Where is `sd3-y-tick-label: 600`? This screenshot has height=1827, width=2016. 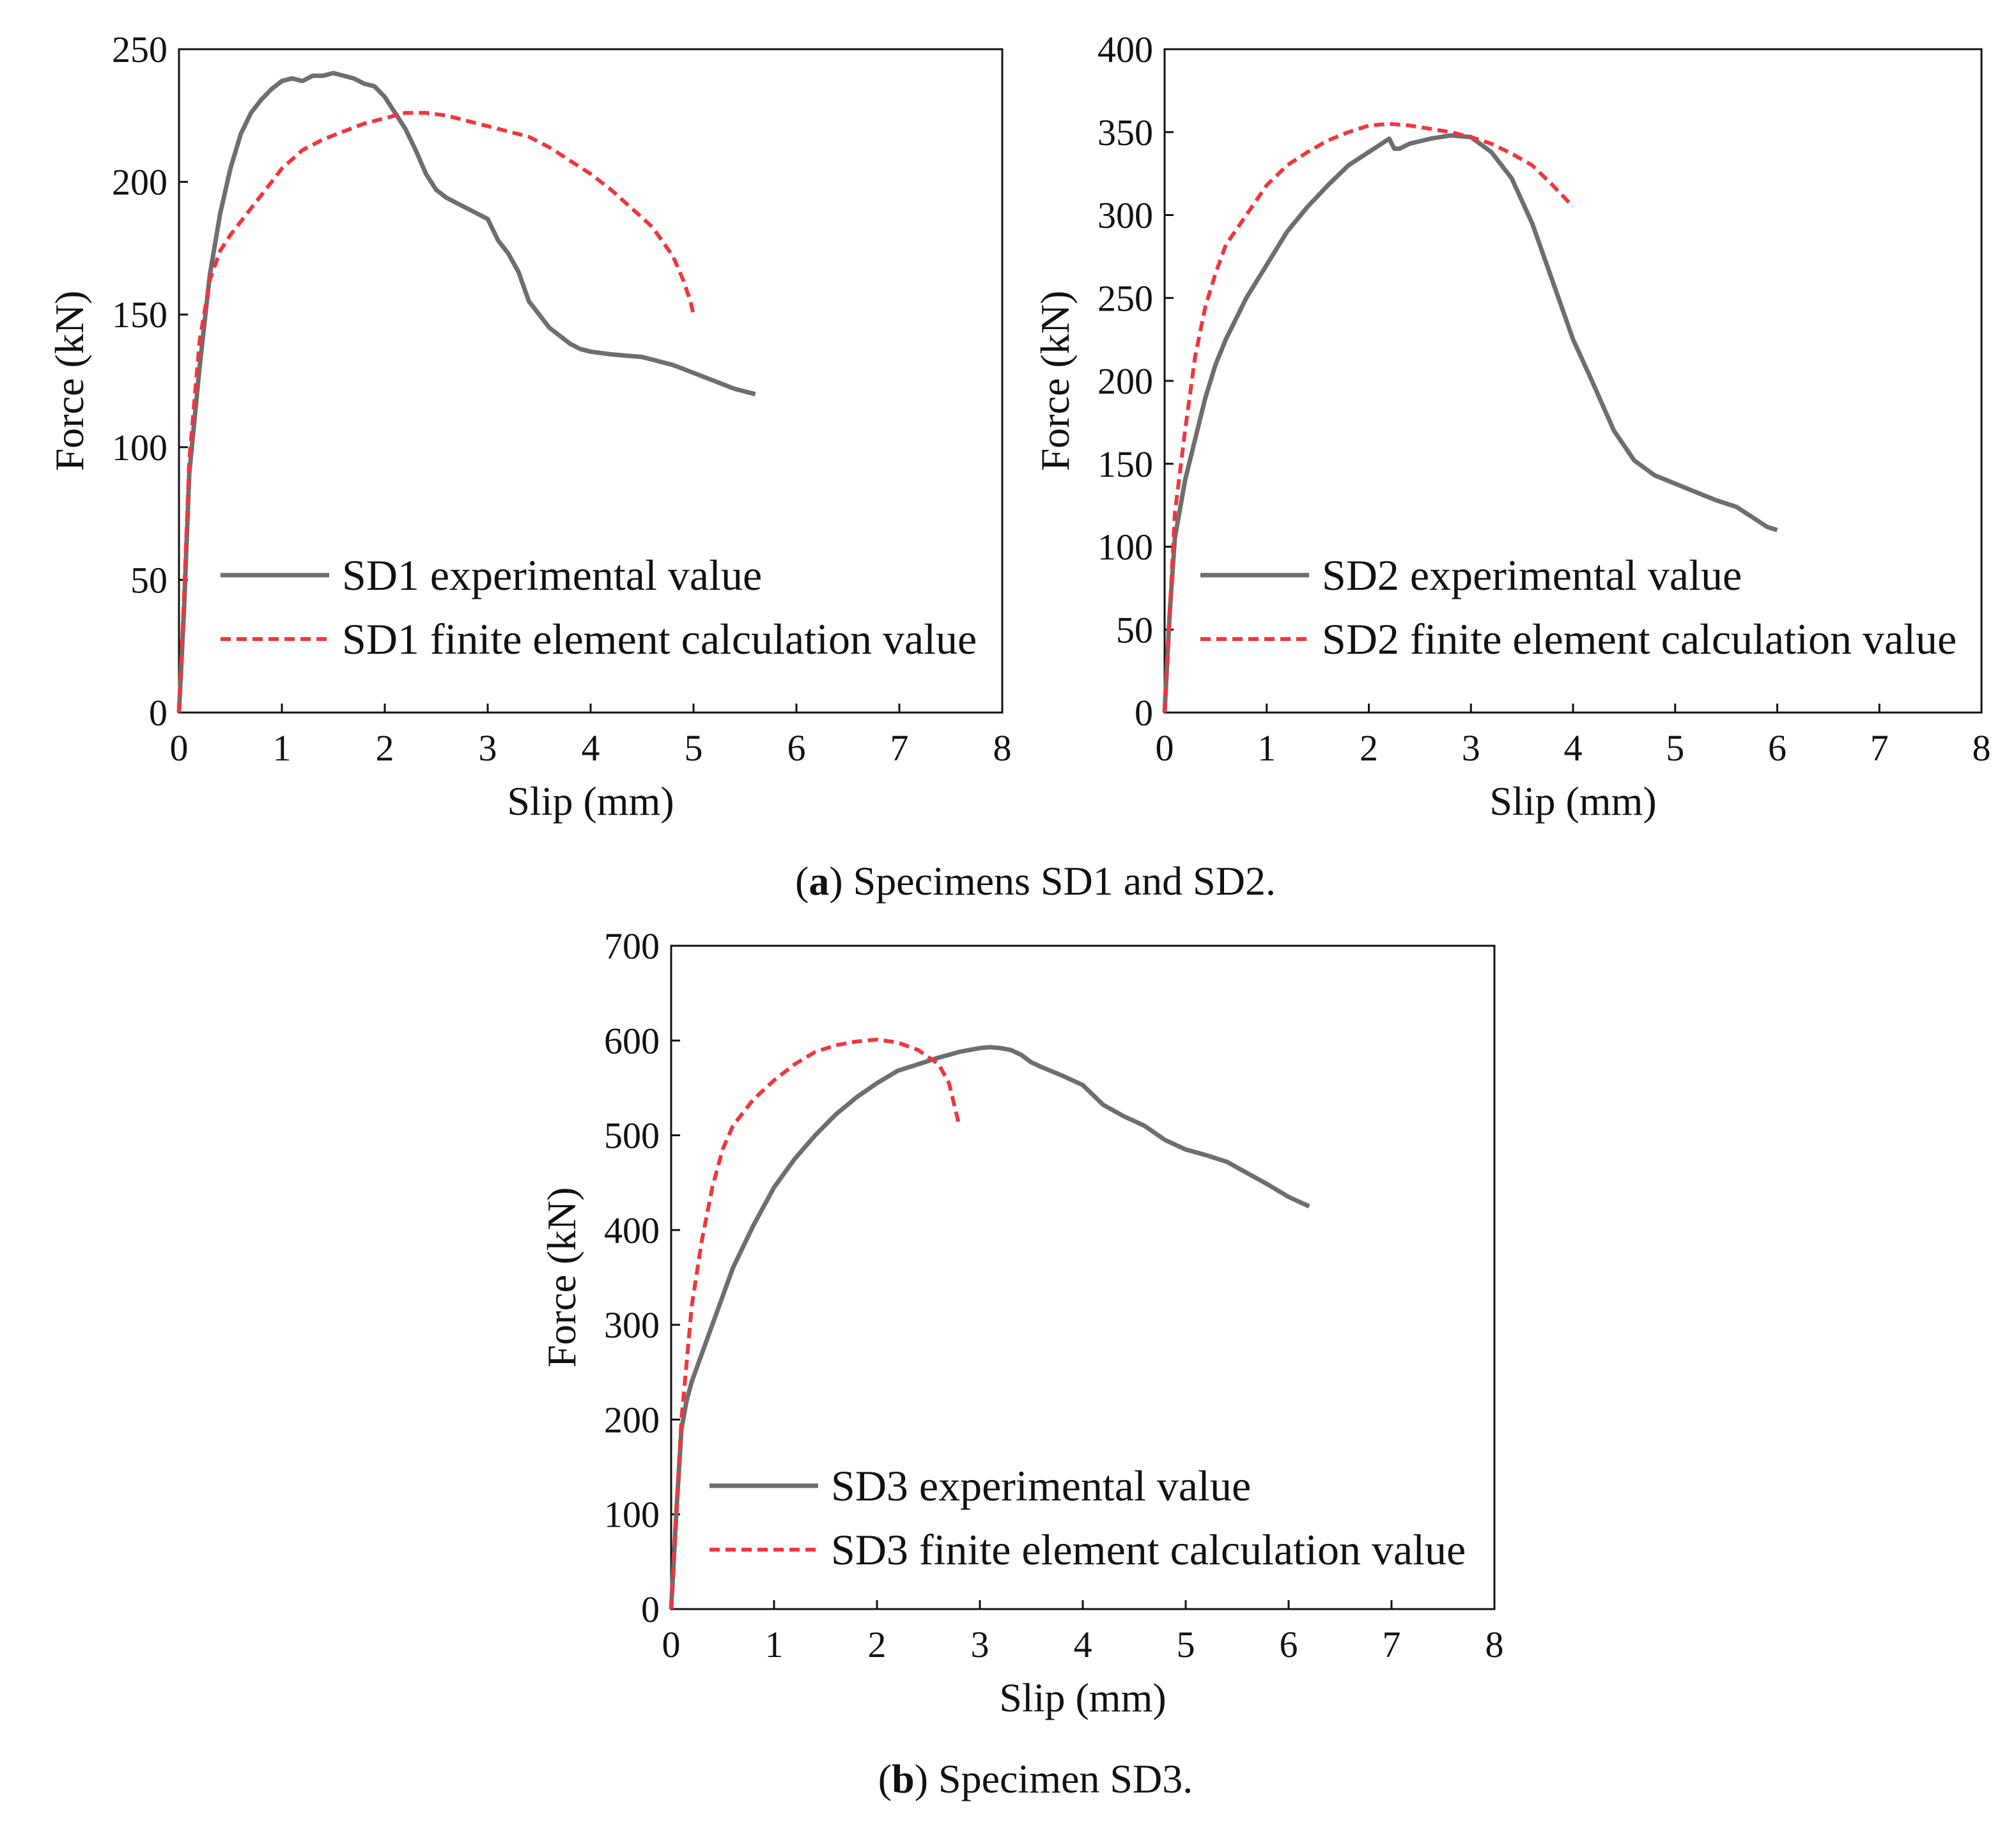 sd3-y-tick-label: 600 is located at coordinates (632, 1040).